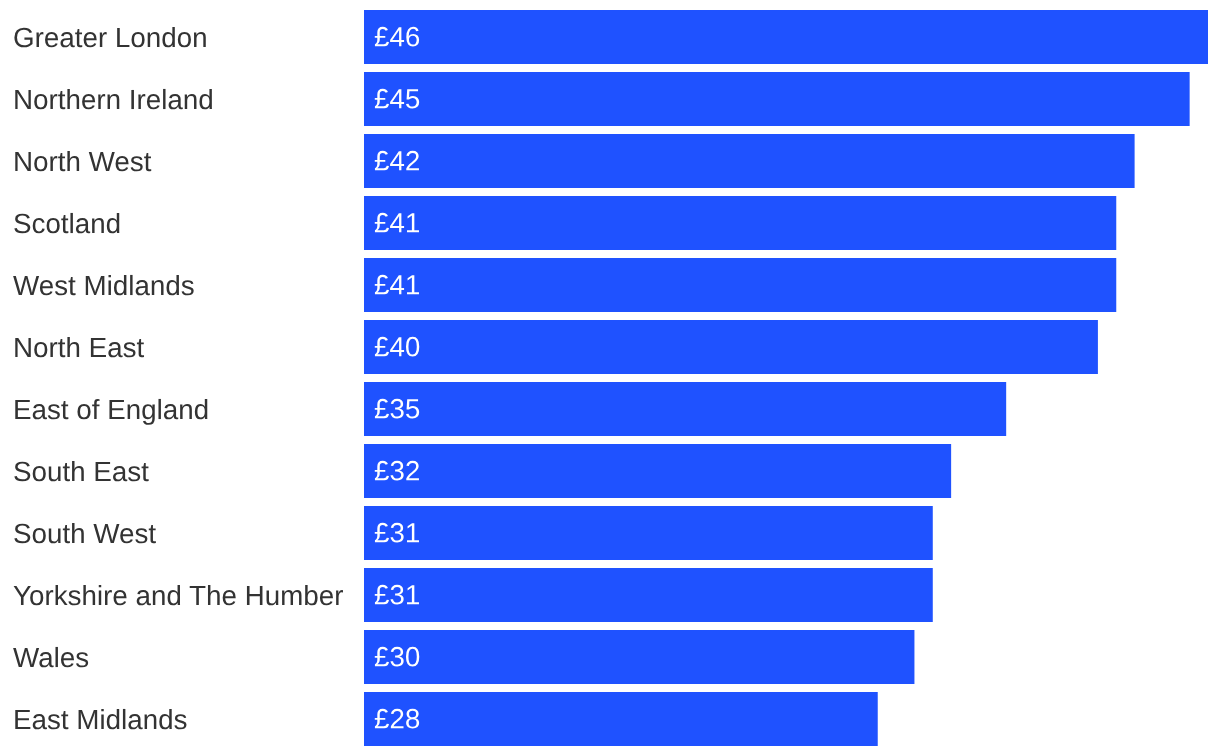 This screenshot has width=1220, height=756. What do you see at coordinates (101, 719) in the screenshot?
I see `y-tick-label: East Midlands` at bounding box center [101, 719].